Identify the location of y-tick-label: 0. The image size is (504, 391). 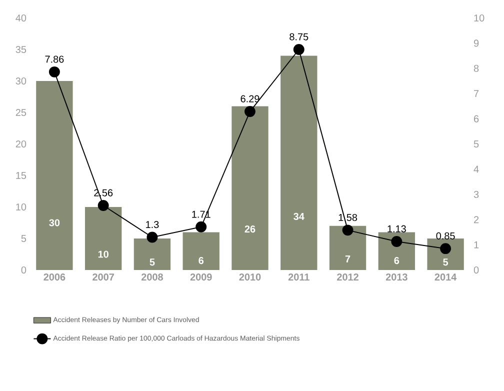
(23, 270).